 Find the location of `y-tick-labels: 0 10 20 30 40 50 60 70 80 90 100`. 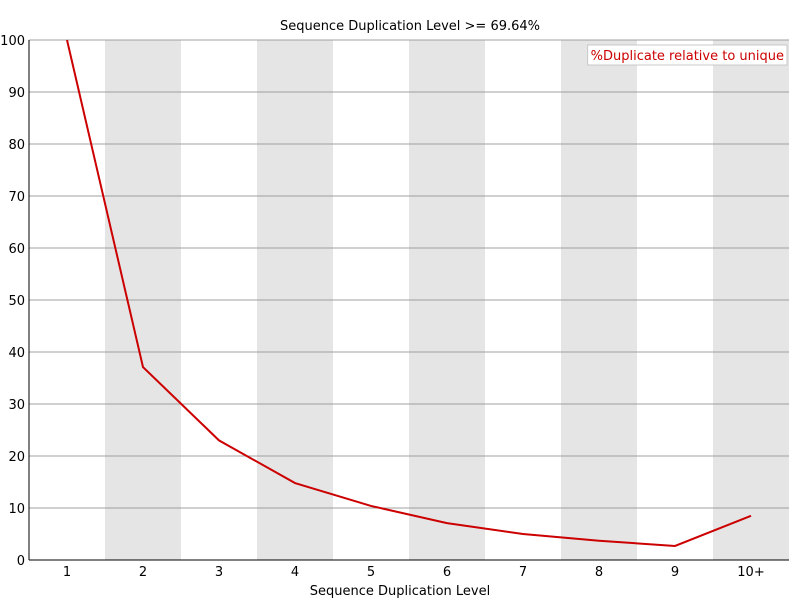

y-tick-labels: 0 10 20 30 40 50 60 70 80 90 100 is located at coordinates (12, 301).